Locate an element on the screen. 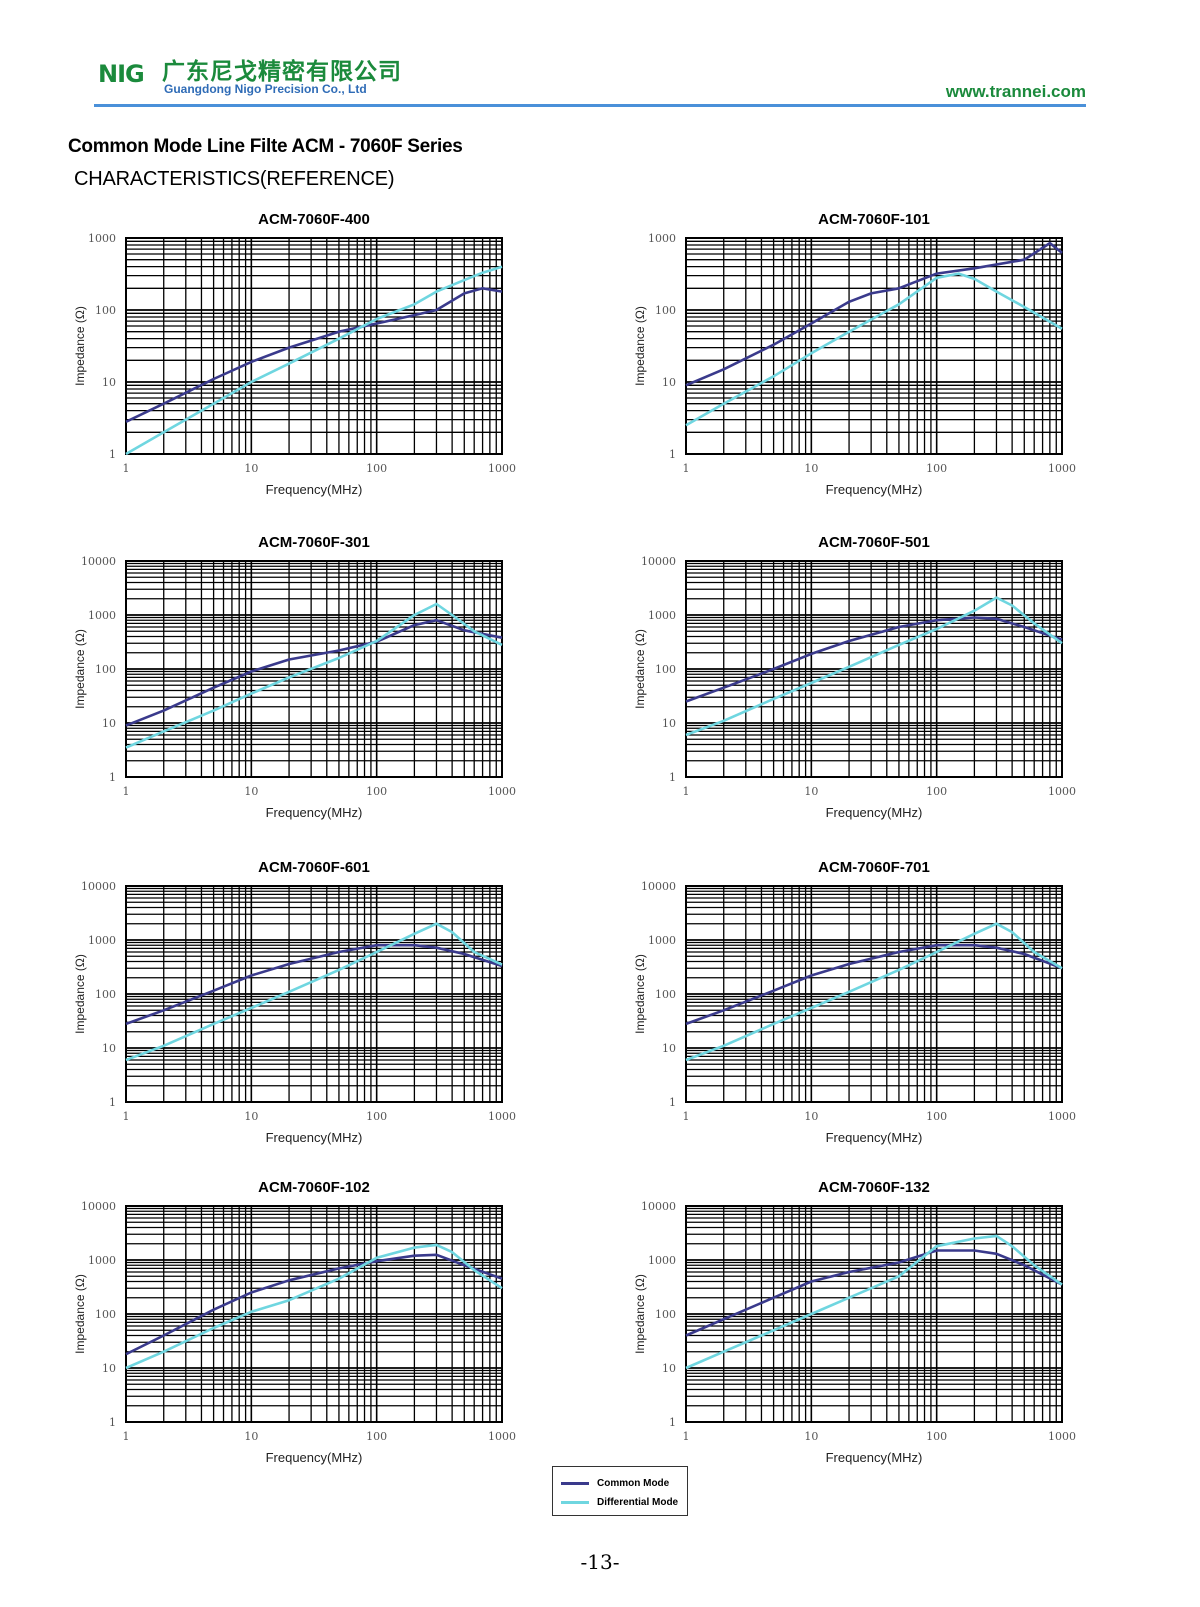  legend-item-differential: Differential Mode is located at coordinates (619, 1502).